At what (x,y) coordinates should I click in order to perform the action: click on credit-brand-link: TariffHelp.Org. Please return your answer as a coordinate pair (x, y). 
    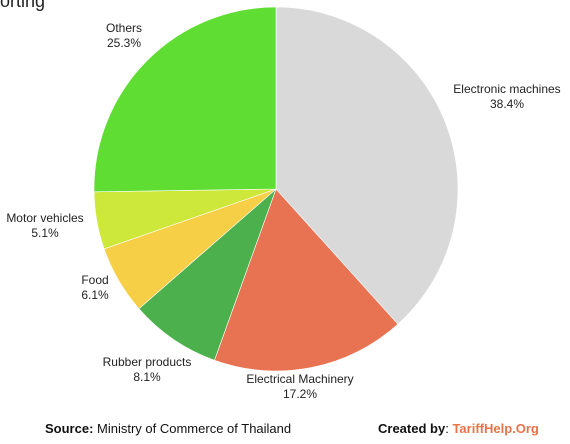
    Looking at the image, I should click on (495, 428).